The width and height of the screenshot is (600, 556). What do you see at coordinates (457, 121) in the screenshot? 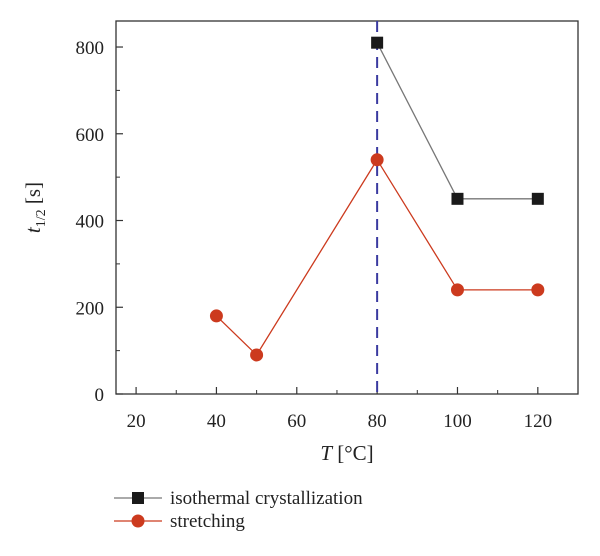
I see `series-line-isothermal-crystallization` at bounding box center [457, 121].